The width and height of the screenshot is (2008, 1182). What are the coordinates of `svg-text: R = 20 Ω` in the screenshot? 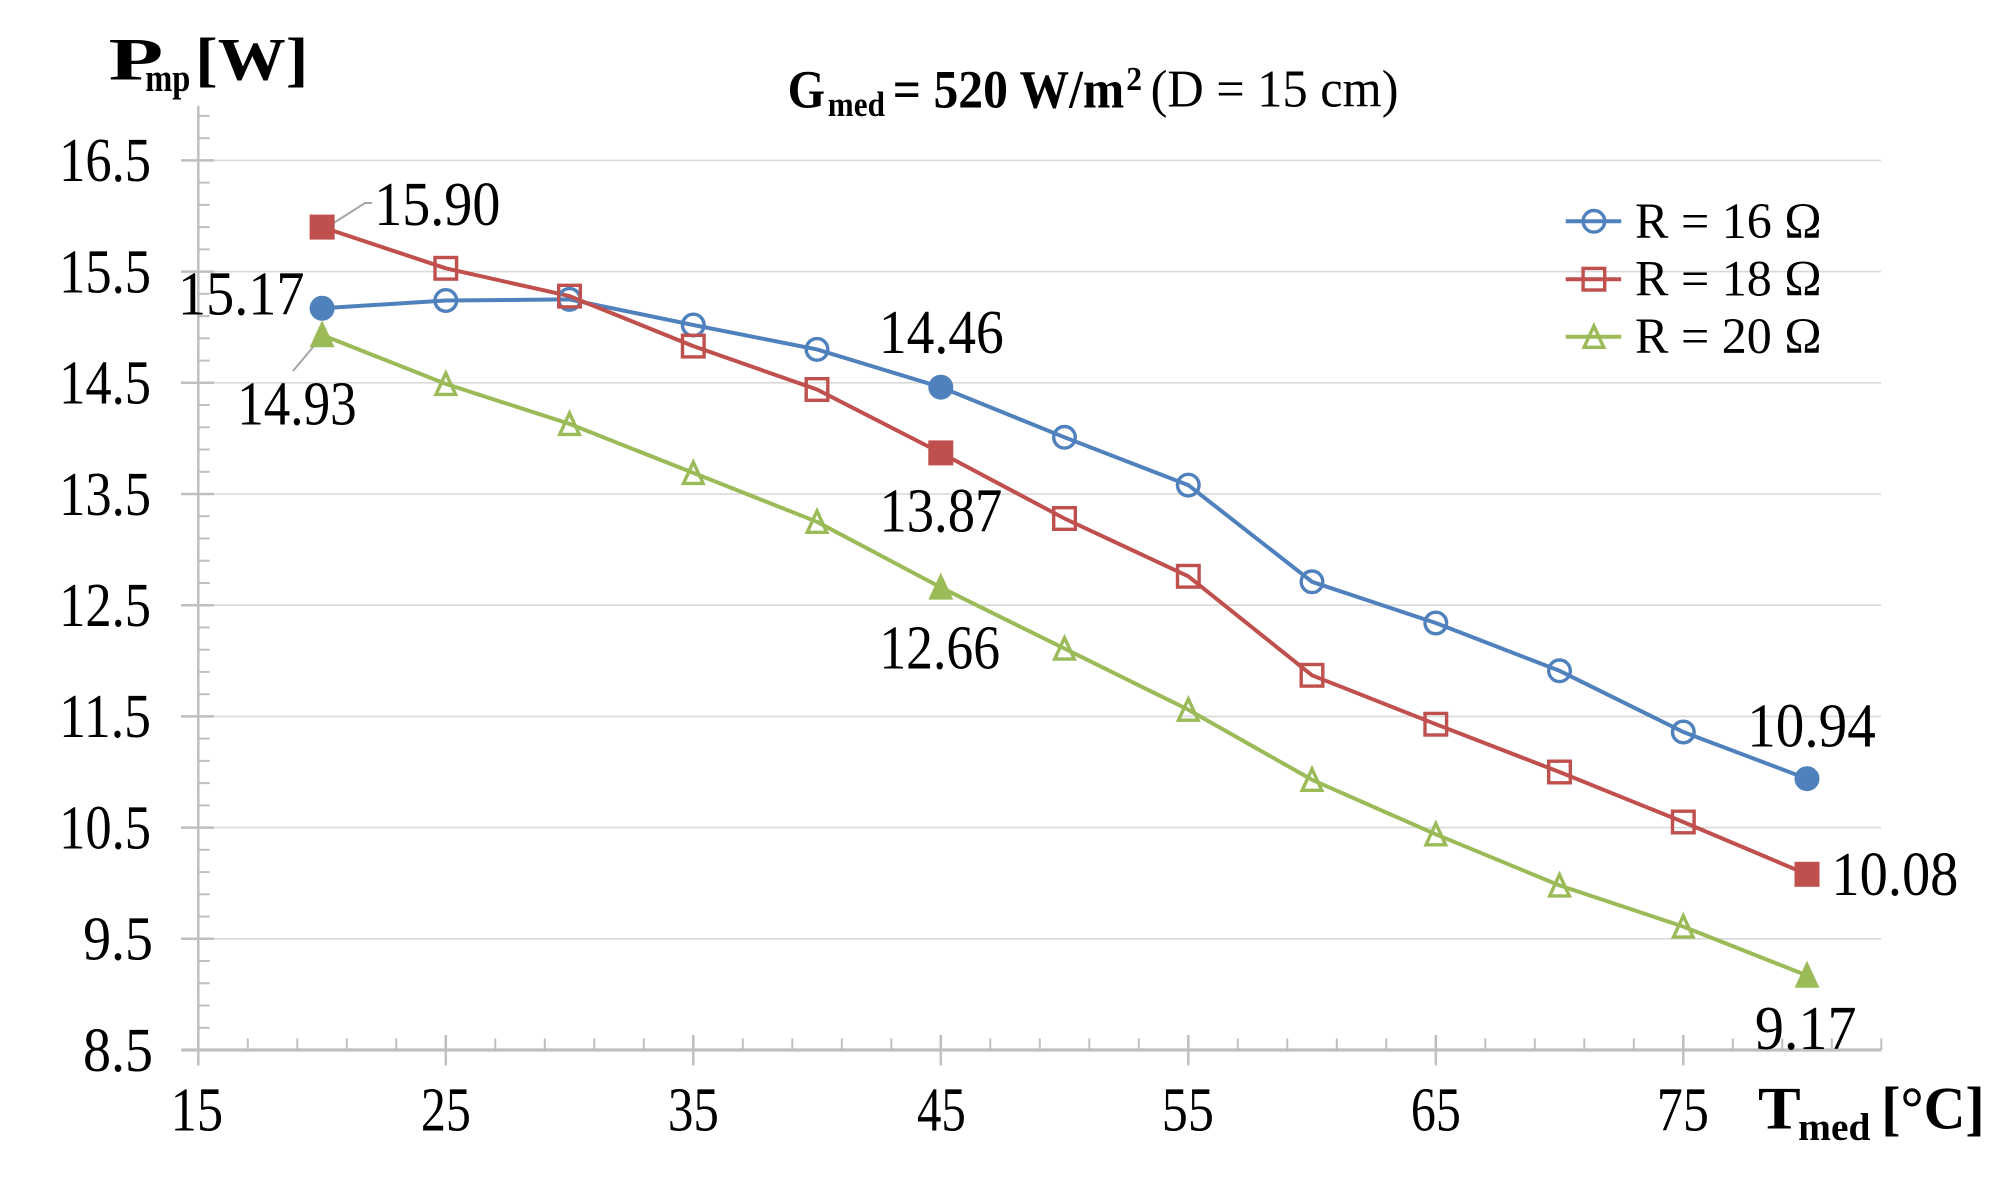 It's located at (1728, 337).